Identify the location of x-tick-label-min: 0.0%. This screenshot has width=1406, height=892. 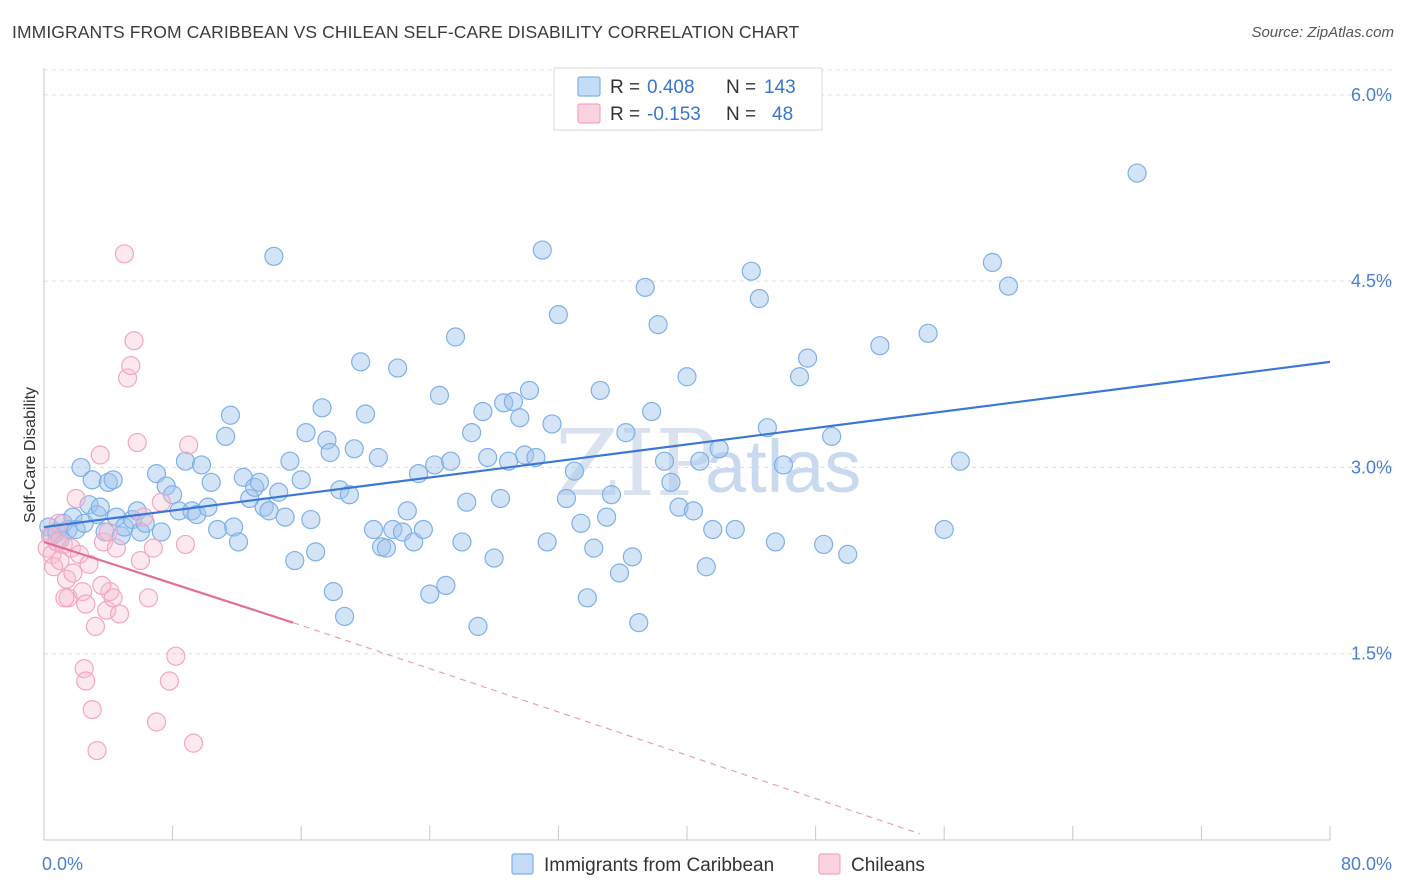
(62, 864).